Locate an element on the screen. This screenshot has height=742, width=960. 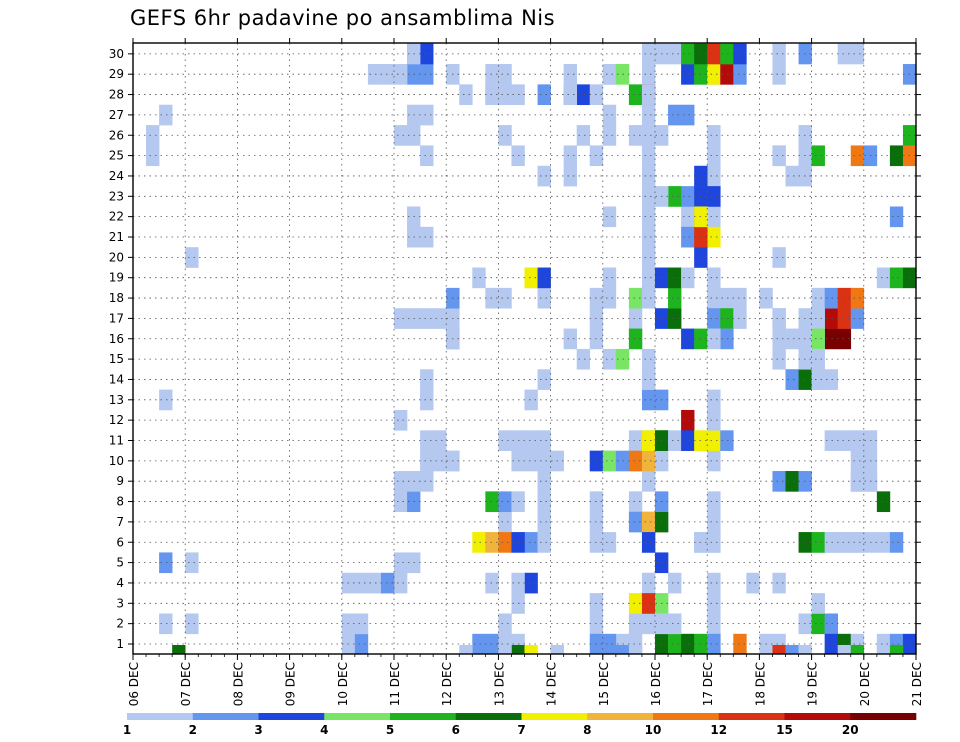
x-tick-label: 07 DEC is located at coordinates (186, 684).